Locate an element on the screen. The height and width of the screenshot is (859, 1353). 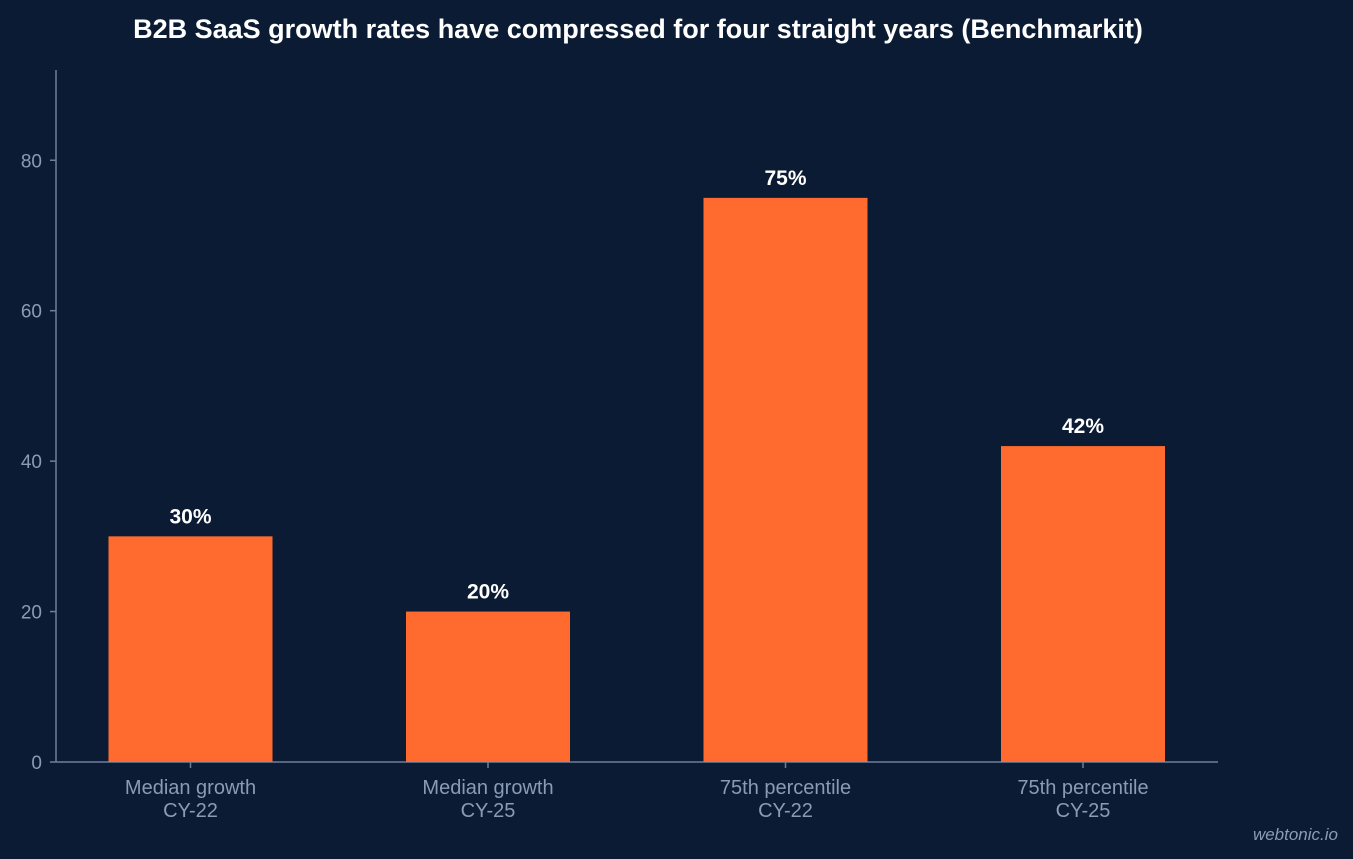
x-tick-label: 75th percentile CY-25 is located at coordinates (1082, 799).